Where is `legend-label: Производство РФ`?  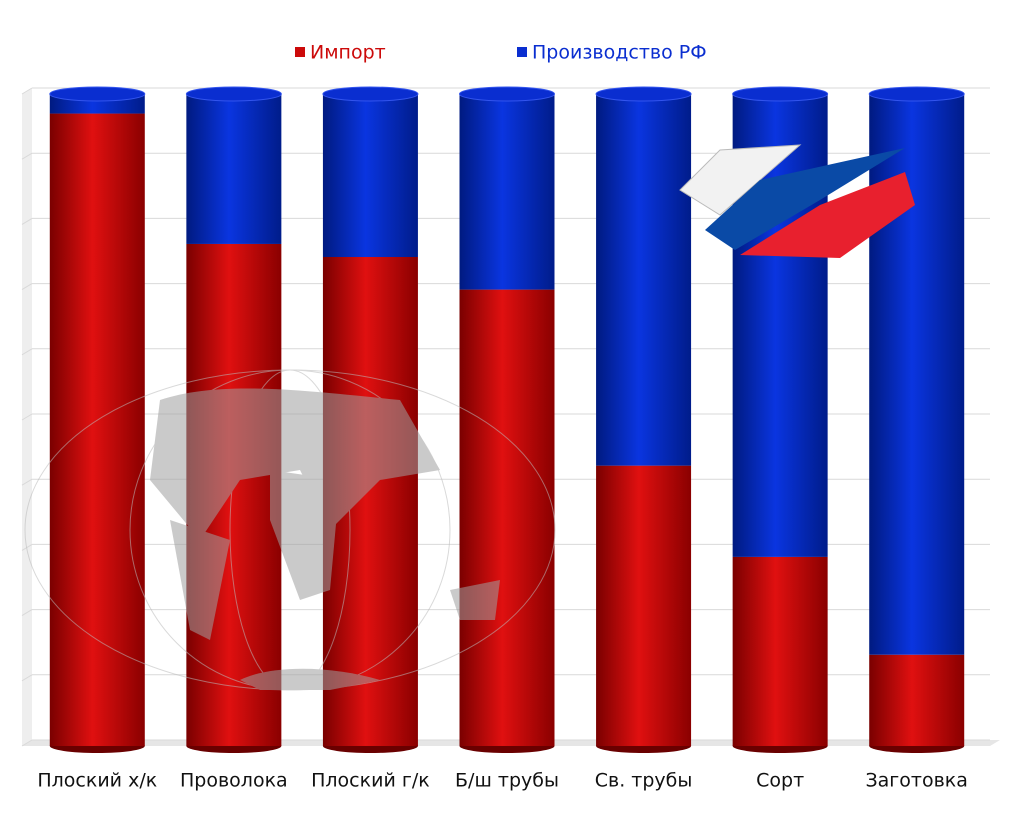 legend-label: Производство РФ is located at coordinates (619, 53).